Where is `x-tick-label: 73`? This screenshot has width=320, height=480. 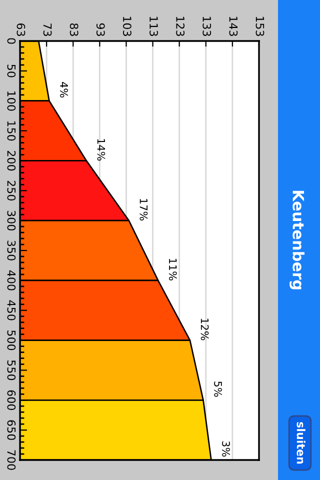
x-tick-label: 73 is located at coordinates (47, 30).